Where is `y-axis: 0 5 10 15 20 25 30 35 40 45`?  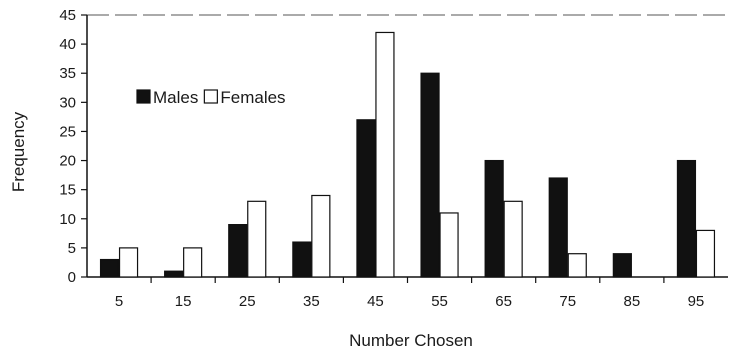
y-axis: 0 5 10 15 20 25 30 35 40 45 is located at coordinates (73, 146).